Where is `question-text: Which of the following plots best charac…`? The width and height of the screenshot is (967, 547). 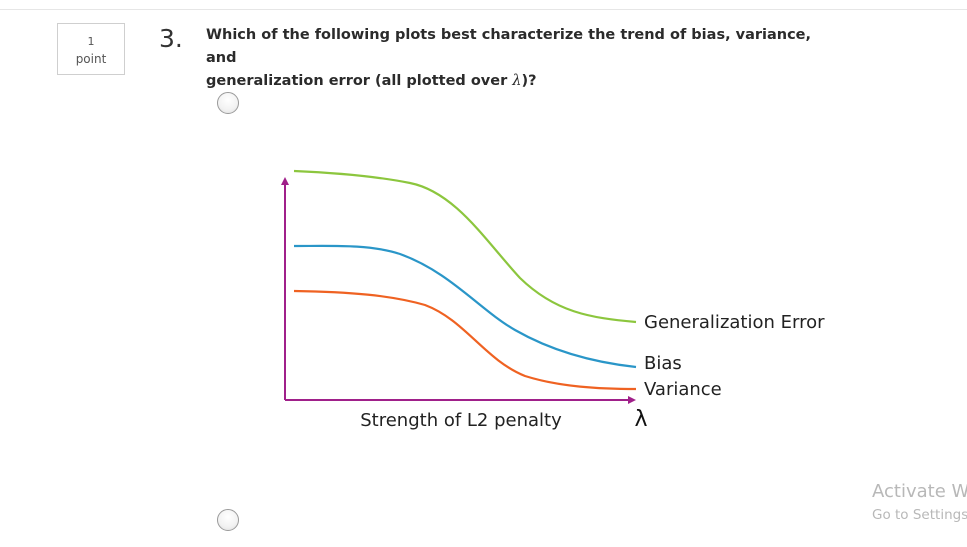 question-text: Which of the following plots best charac… is located at coordinates (526, 58).